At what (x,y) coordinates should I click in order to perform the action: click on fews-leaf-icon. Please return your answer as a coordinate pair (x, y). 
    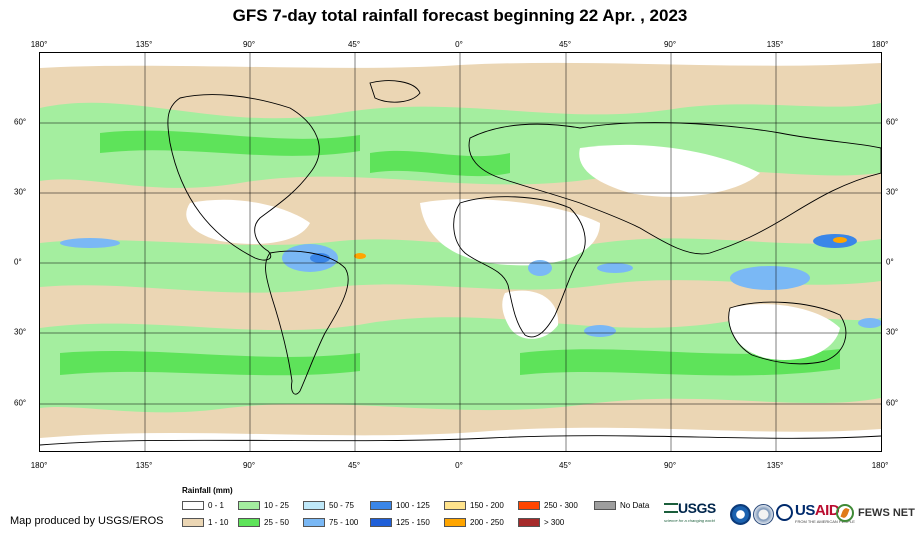
    Looking at the image, I should click on (845, 513).